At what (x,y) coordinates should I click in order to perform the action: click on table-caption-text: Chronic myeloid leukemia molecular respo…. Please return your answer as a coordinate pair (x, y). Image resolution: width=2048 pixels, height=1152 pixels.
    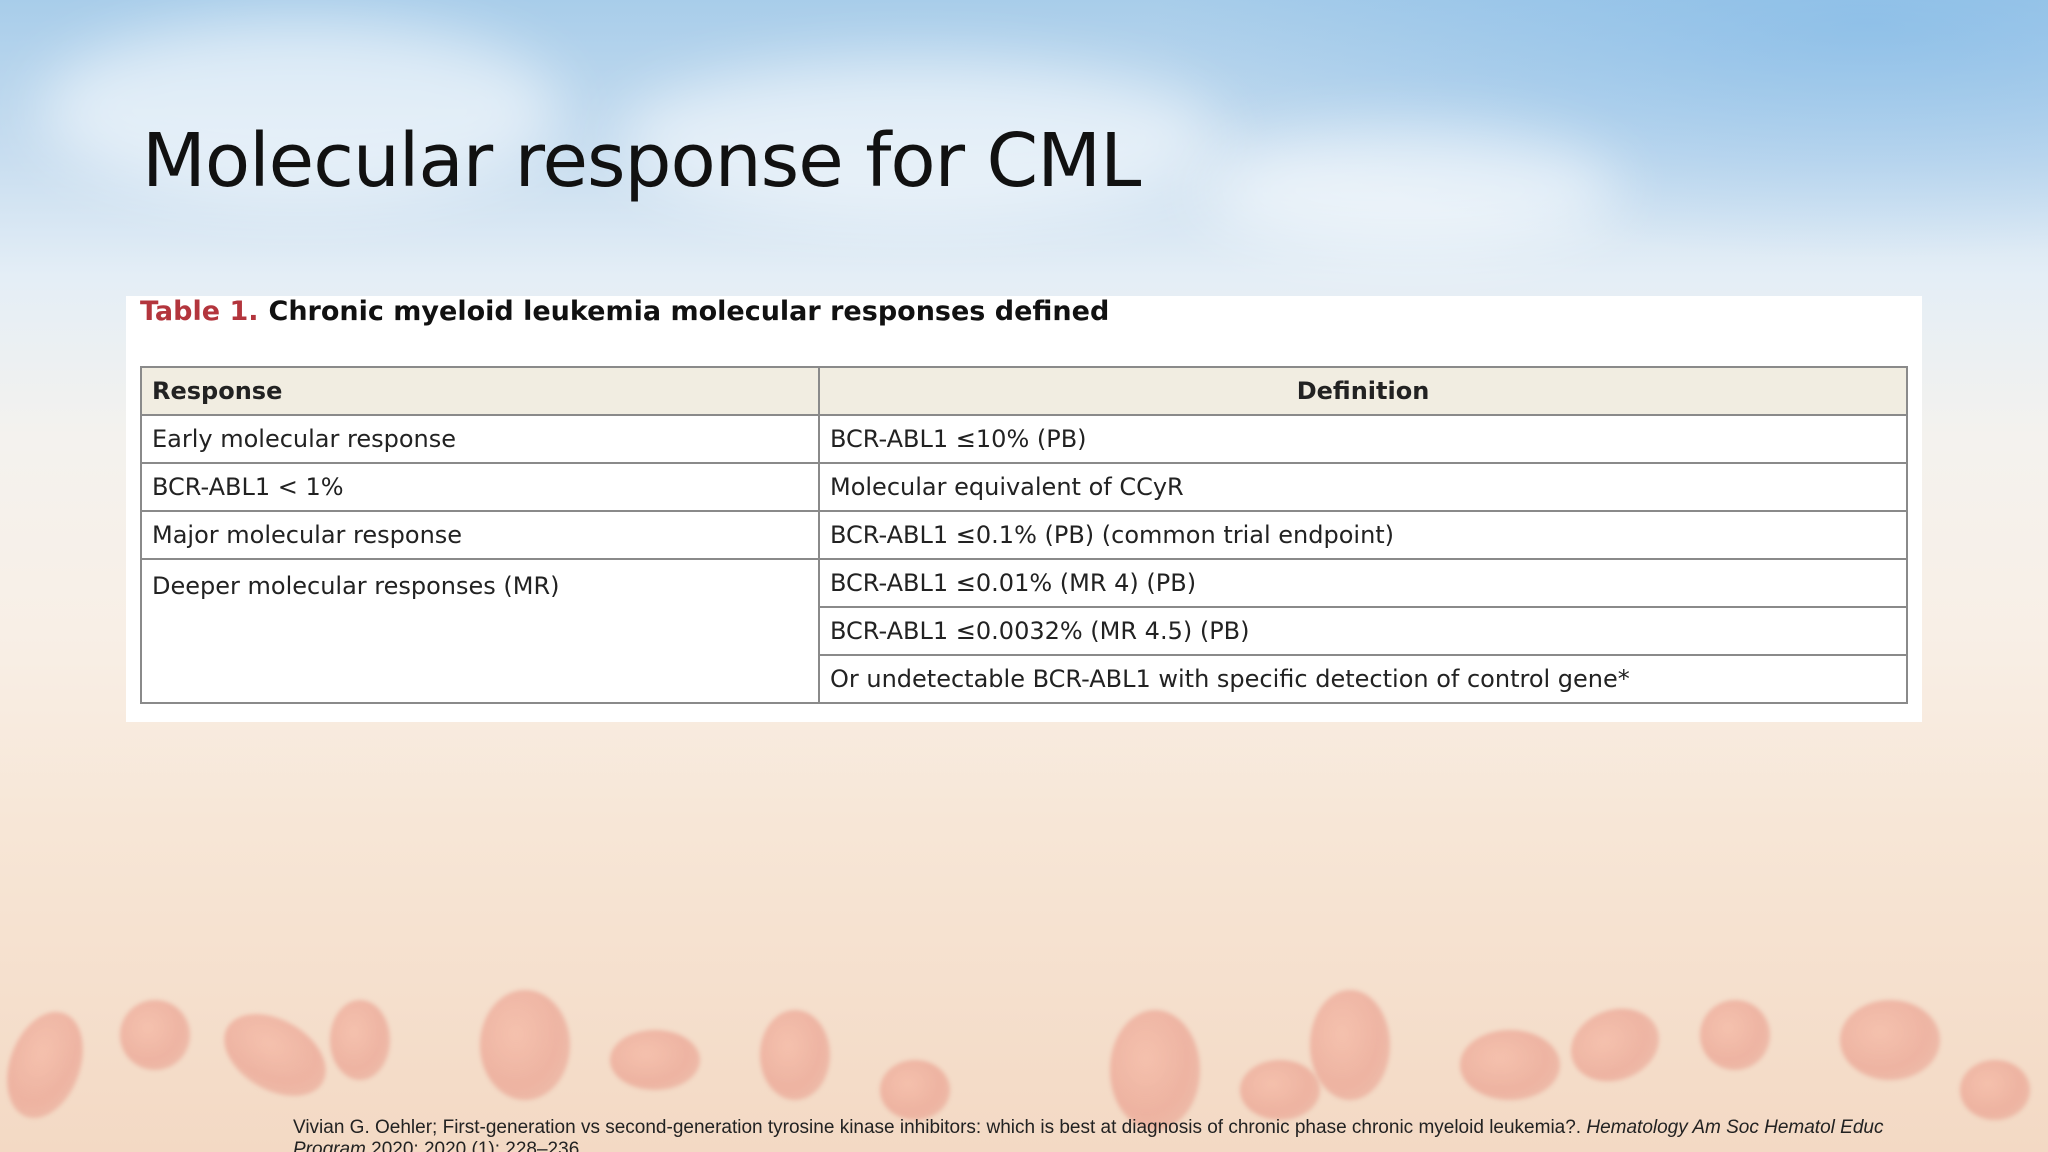
    Looking at the image, I should click on (689, 311).